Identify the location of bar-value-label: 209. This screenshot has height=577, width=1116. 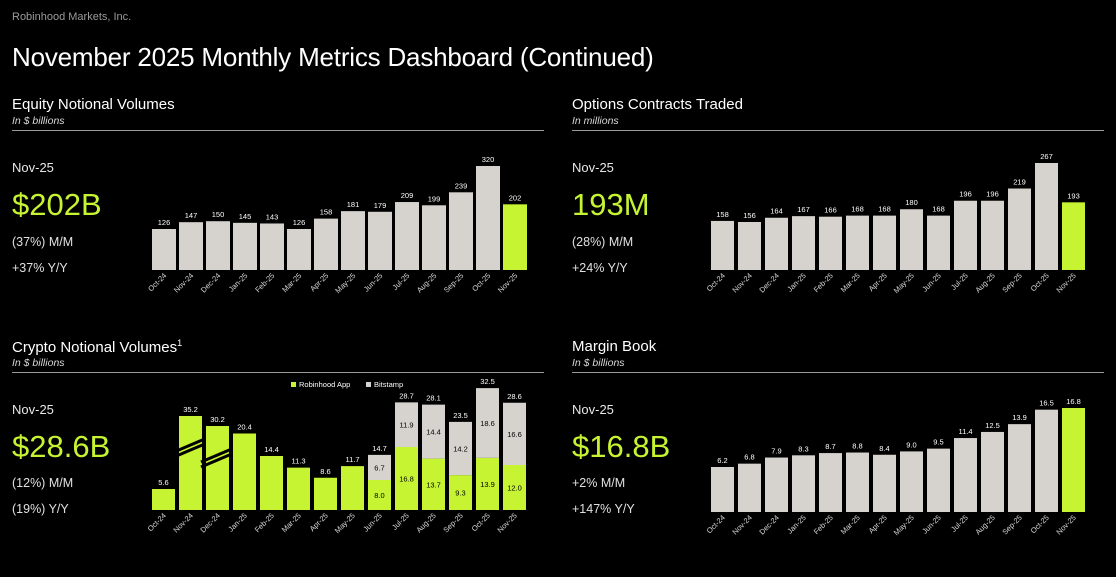
(407, 195).